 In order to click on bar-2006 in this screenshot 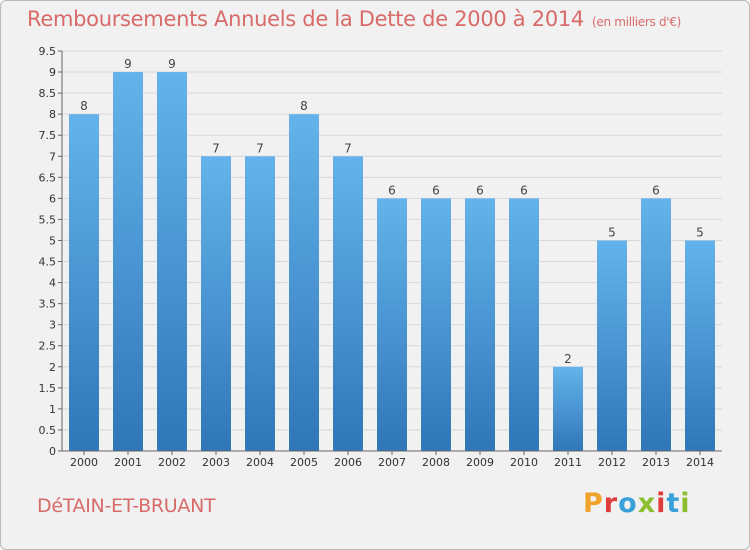, I will do `click(348, 303)`.